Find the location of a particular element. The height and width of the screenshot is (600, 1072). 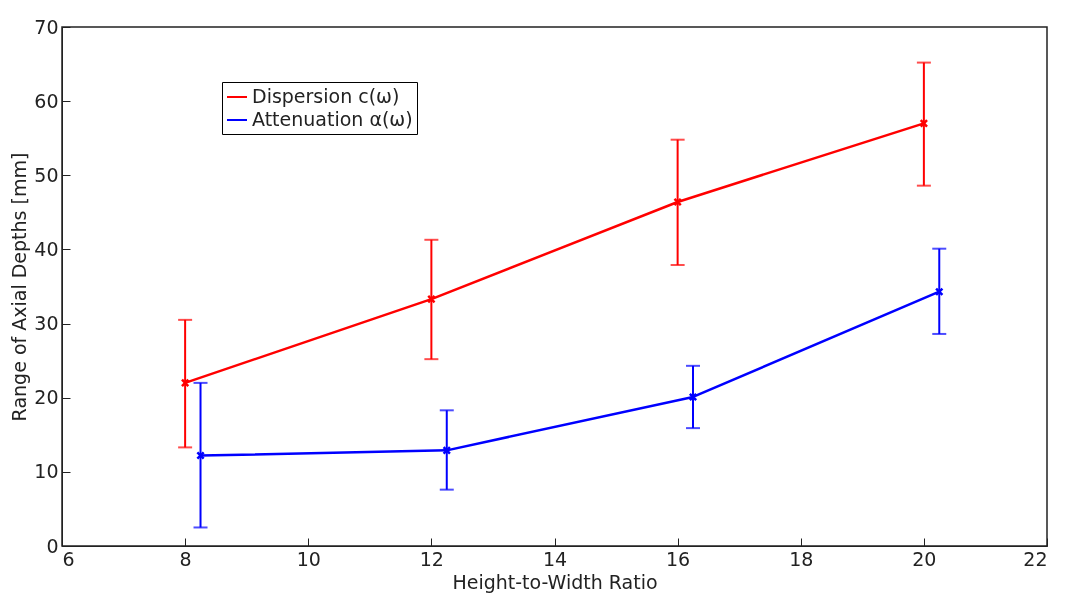

x-tick-label: 8 is located at coordinates (185, 558).